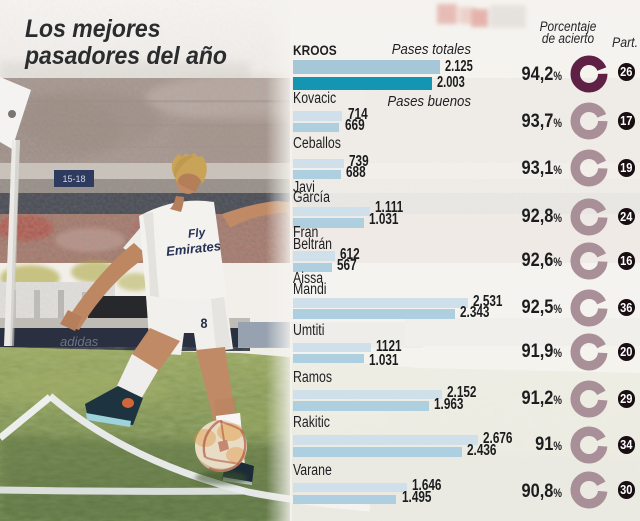 Image resolution: width=640 pixels, height=521 pixels. I want to click on svg-text: Emirates, so click(193, 248).